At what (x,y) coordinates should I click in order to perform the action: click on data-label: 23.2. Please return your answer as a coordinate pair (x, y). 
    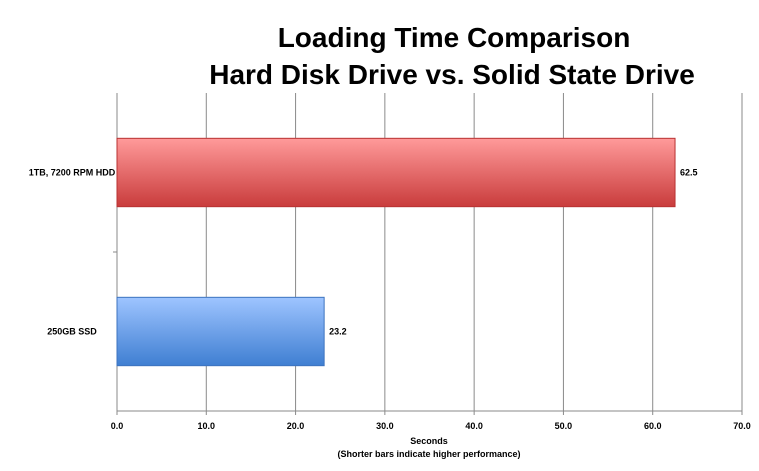
    Looking at the image, I should click on (338, 332).